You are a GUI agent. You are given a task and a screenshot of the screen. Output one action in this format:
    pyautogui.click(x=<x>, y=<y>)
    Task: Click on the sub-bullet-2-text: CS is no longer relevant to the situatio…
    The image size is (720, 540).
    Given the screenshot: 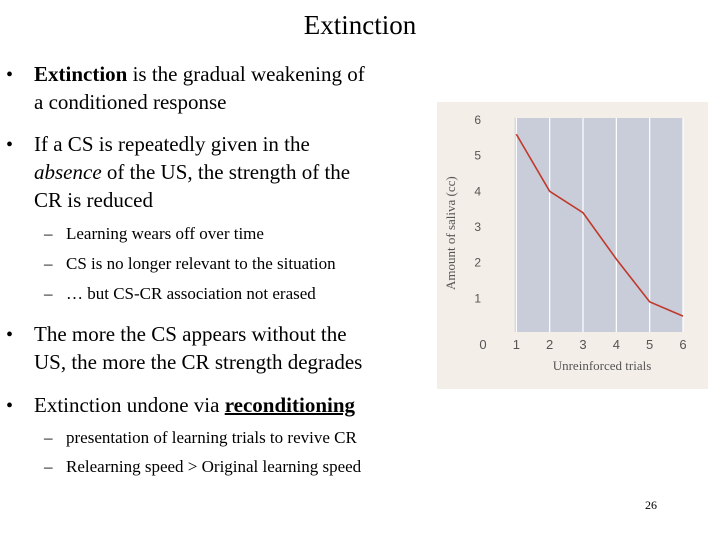 What is the action you would take?
    pyautogui.click(x=201, y=263)
    